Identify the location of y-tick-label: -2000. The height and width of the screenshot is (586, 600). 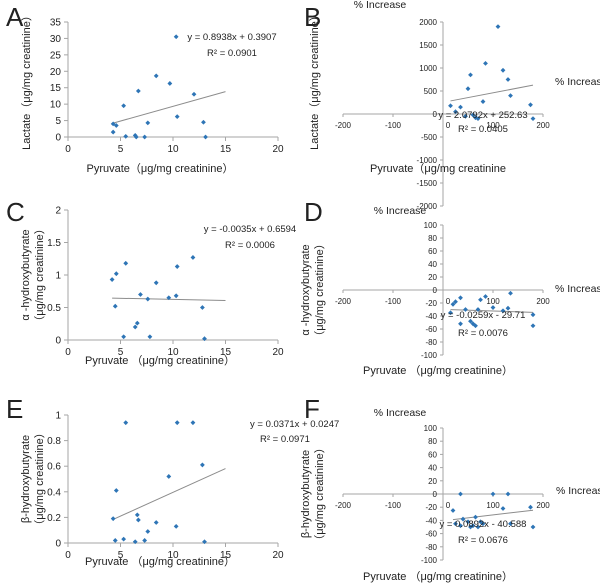
(427, 206).